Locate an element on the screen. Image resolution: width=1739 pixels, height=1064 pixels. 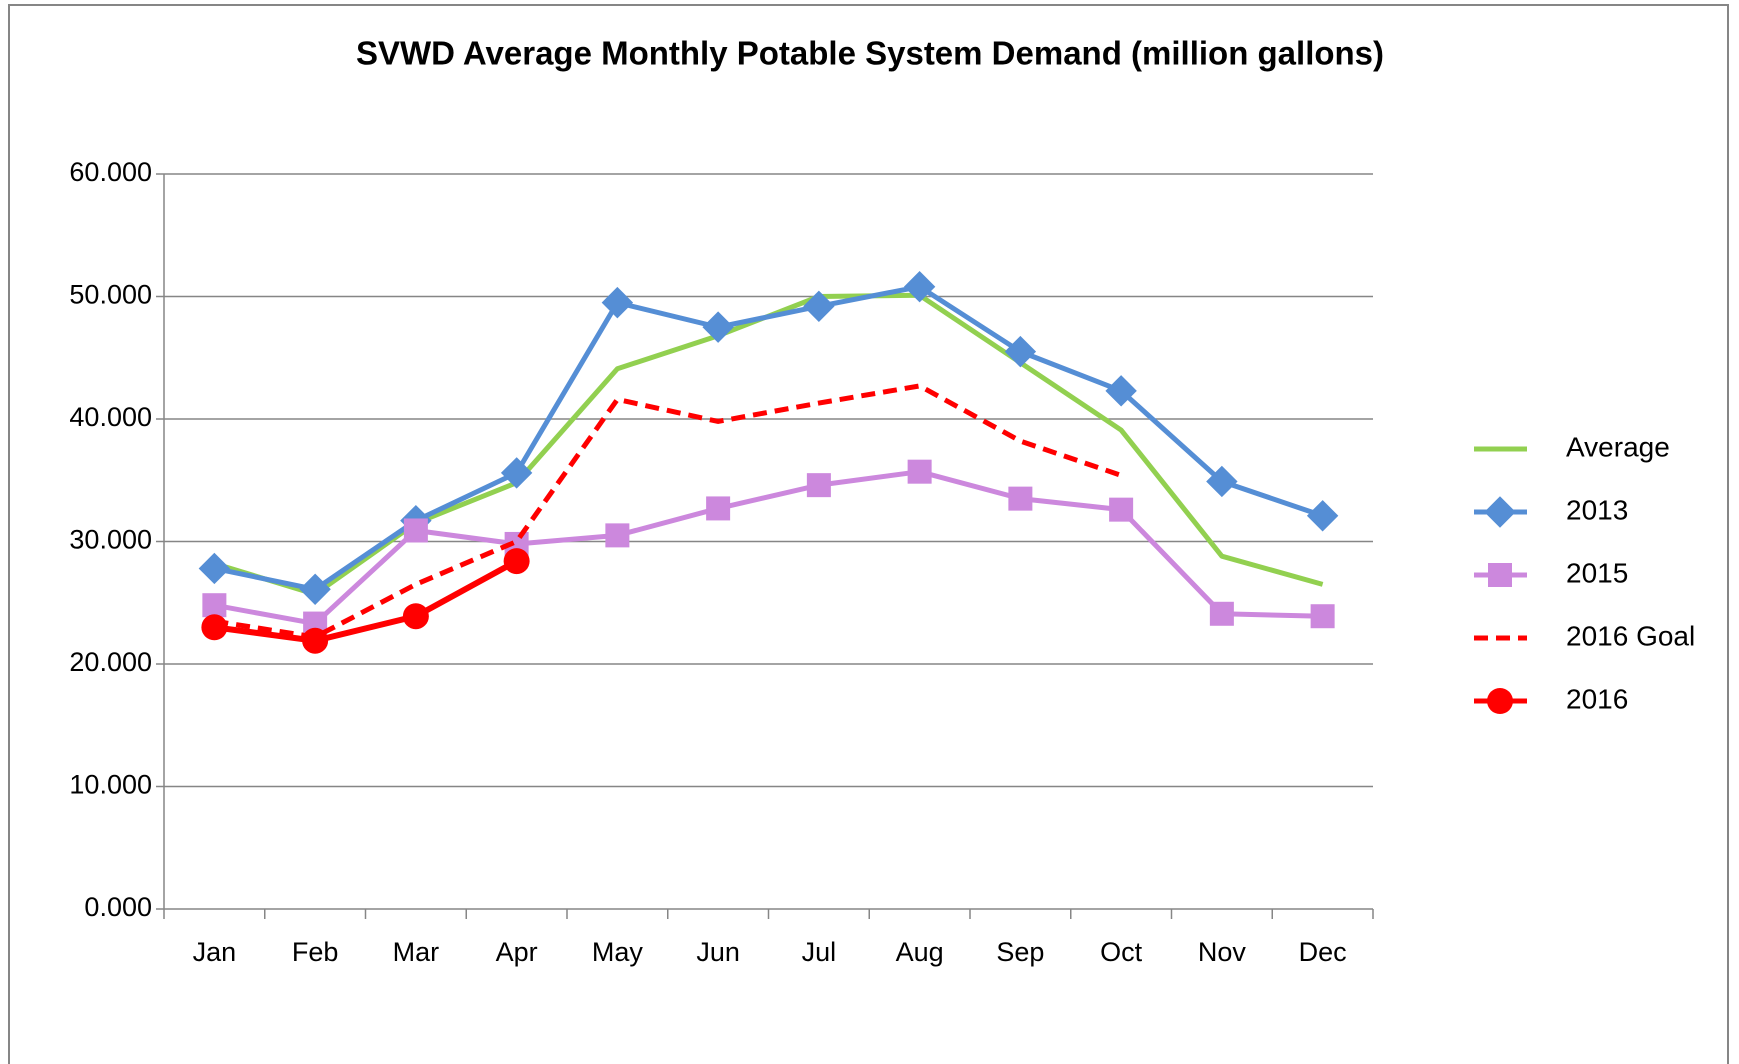
legend-label: 2016 Goal is located at coordinates (1630, 635).